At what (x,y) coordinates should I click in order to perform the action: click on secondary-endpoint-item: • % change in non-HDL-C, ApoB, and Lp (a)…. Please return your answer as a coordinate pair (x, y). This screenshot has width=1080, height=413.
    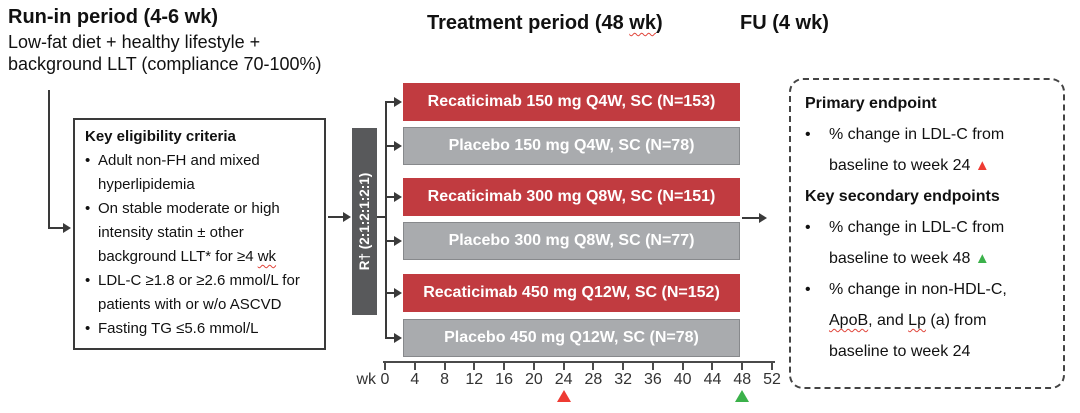
    Looking at the image, I should click on (929, 320).